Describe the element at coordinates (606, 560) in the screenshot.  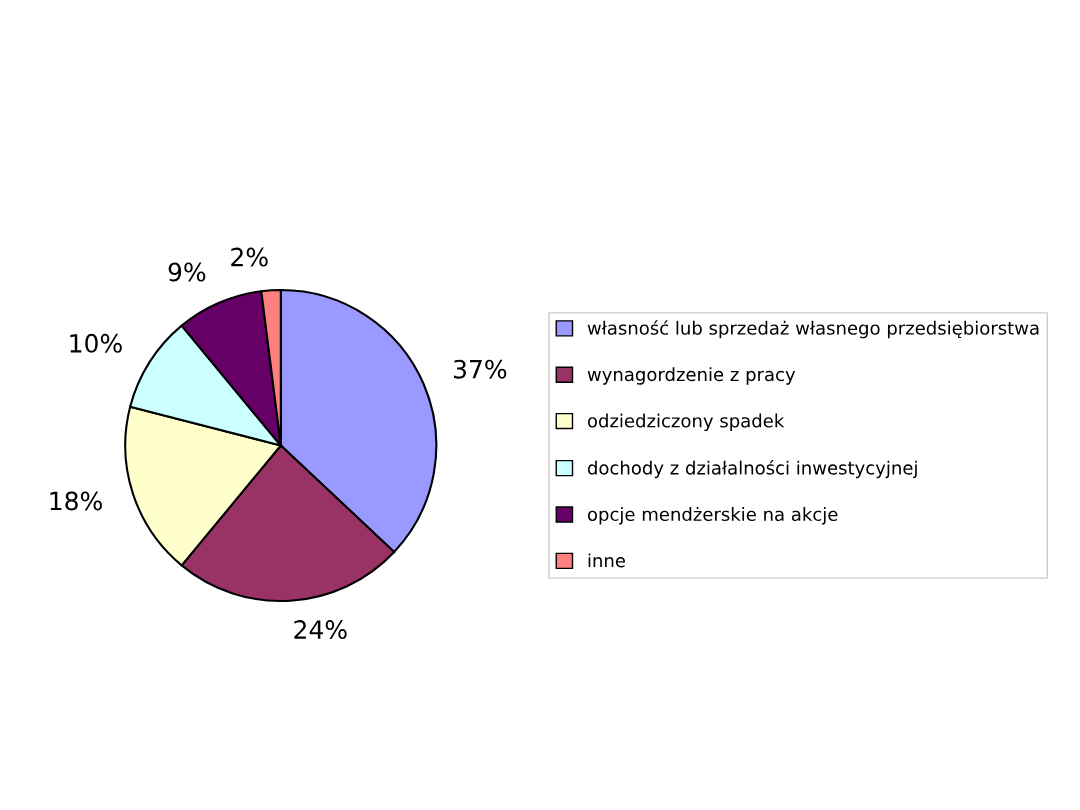
I see `legend-label: inne` at that location.